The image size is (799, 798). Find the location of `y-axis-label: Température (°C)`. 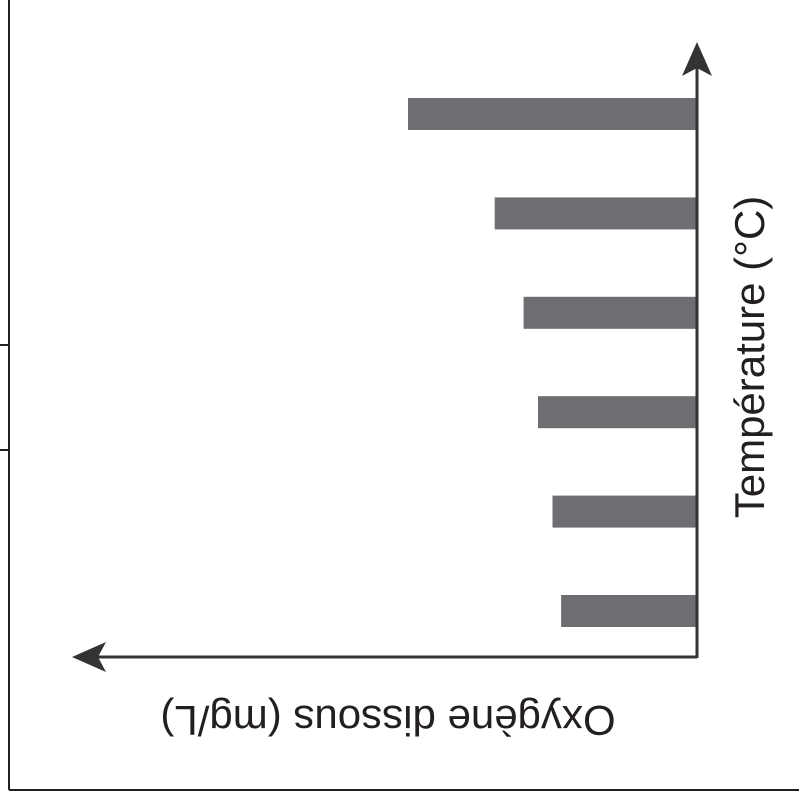

y-axis-label: Température (°C) is located at coordinates (749, 357).